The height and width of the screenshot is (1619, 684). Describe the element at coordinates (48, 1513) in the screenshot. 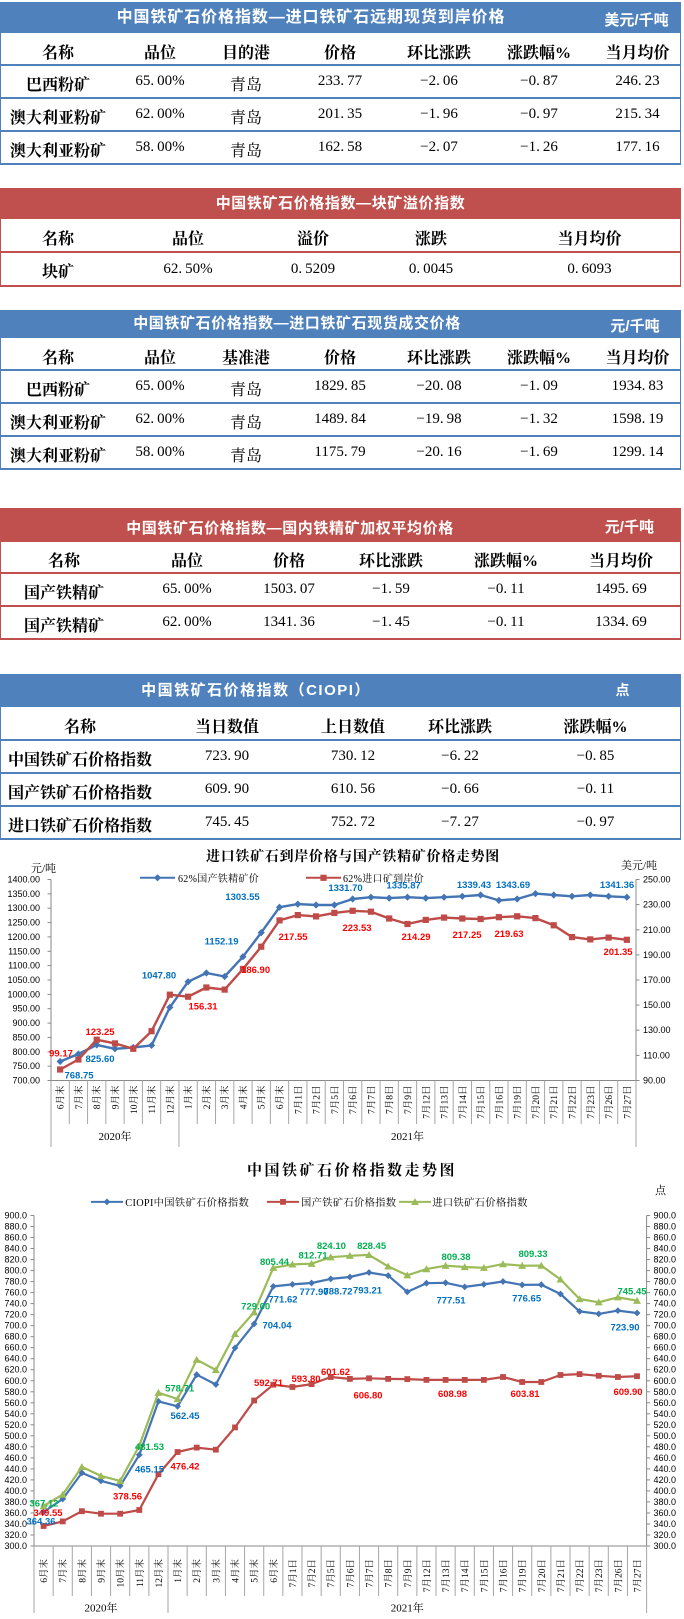

I see `svg-text: 349.55` at that location.